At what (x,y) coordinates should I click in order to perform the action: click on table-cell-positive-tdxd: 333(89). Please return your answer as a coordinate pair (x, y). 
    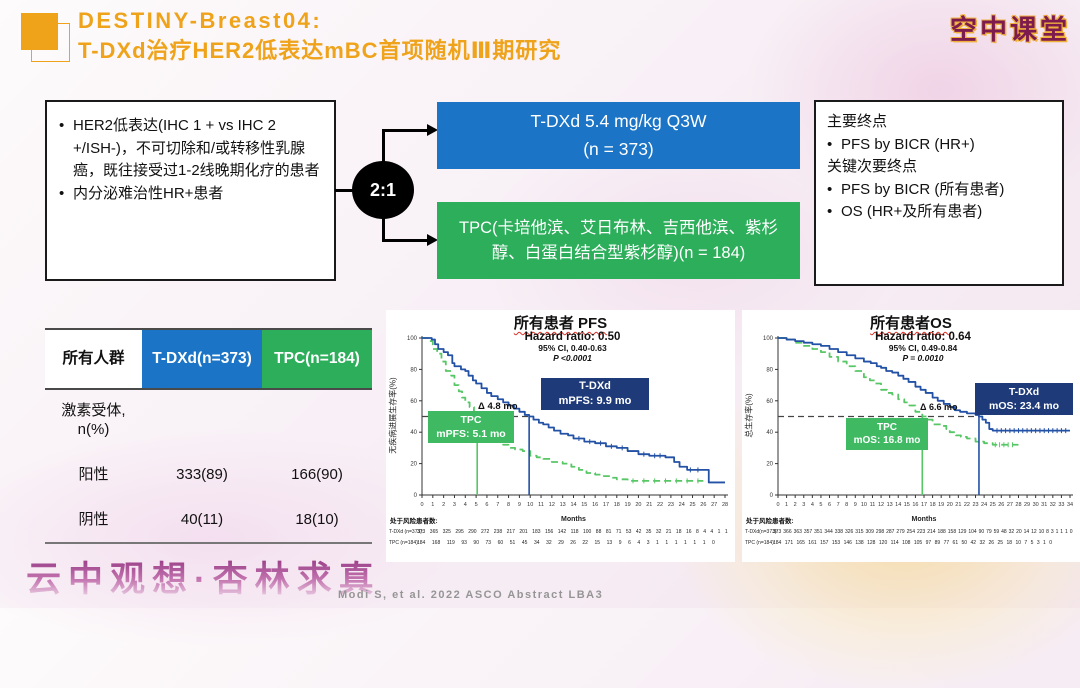
    Looking at the image, I should click on (202, 474).